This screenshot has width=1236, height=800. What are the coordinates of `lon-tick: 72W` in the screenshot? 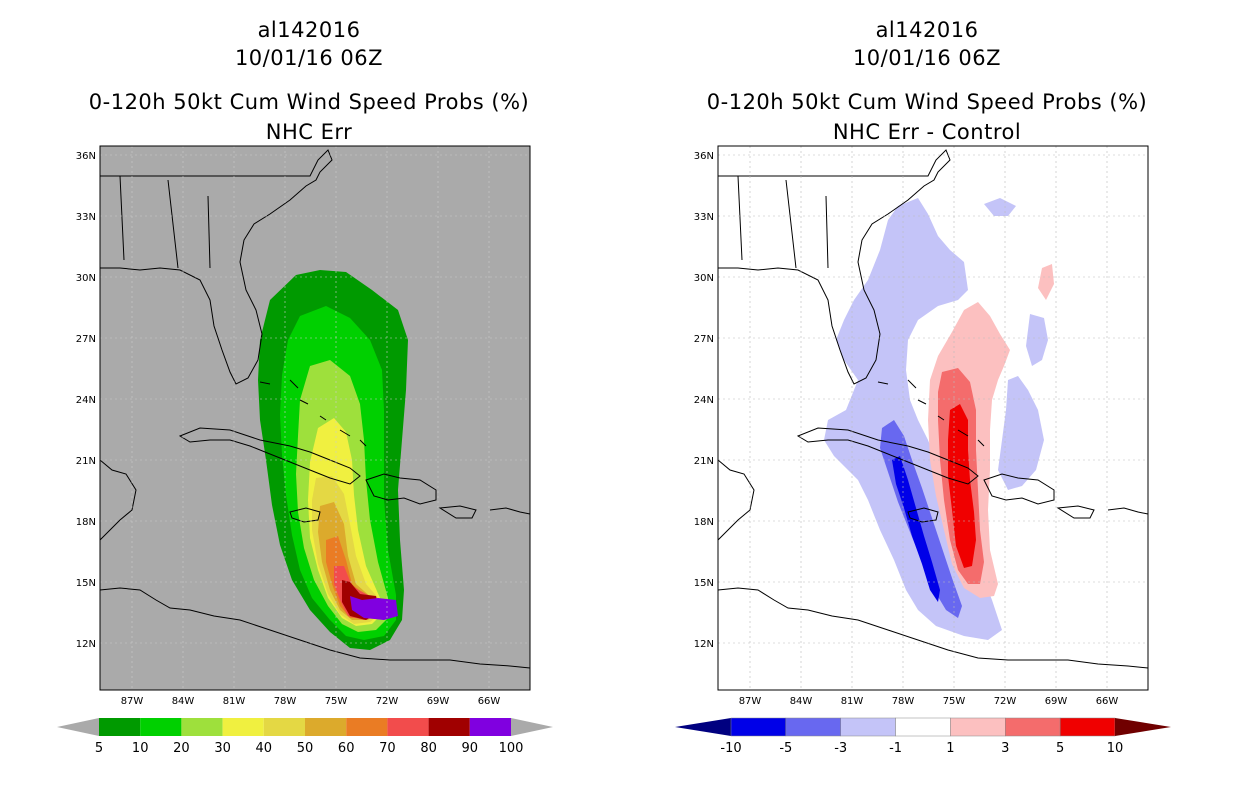 It's located at (387, 701).